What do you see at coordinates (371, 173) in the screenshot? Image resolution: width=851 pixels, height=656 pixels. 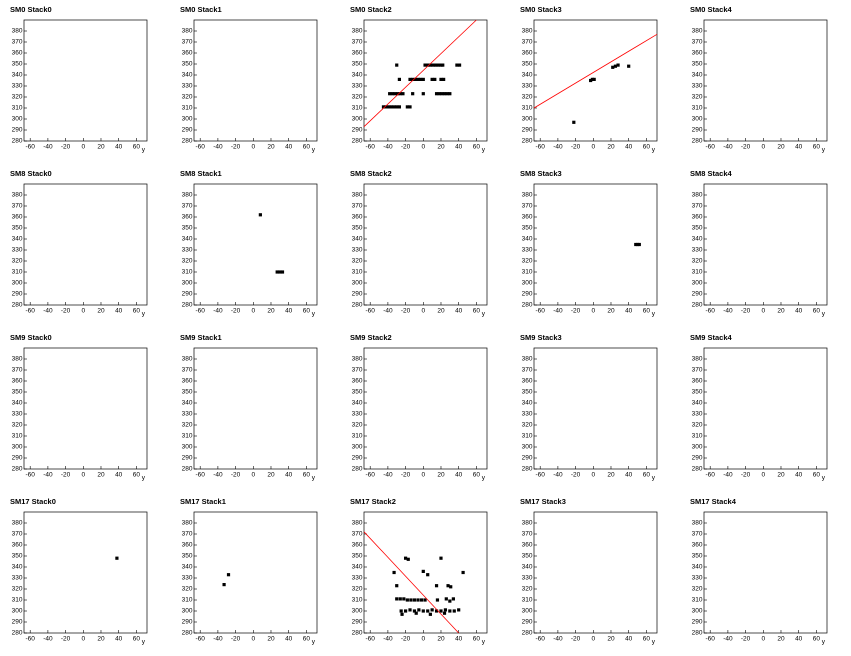 I see `chart-title: SM8 Stack2` at bounding box center [371, 173].